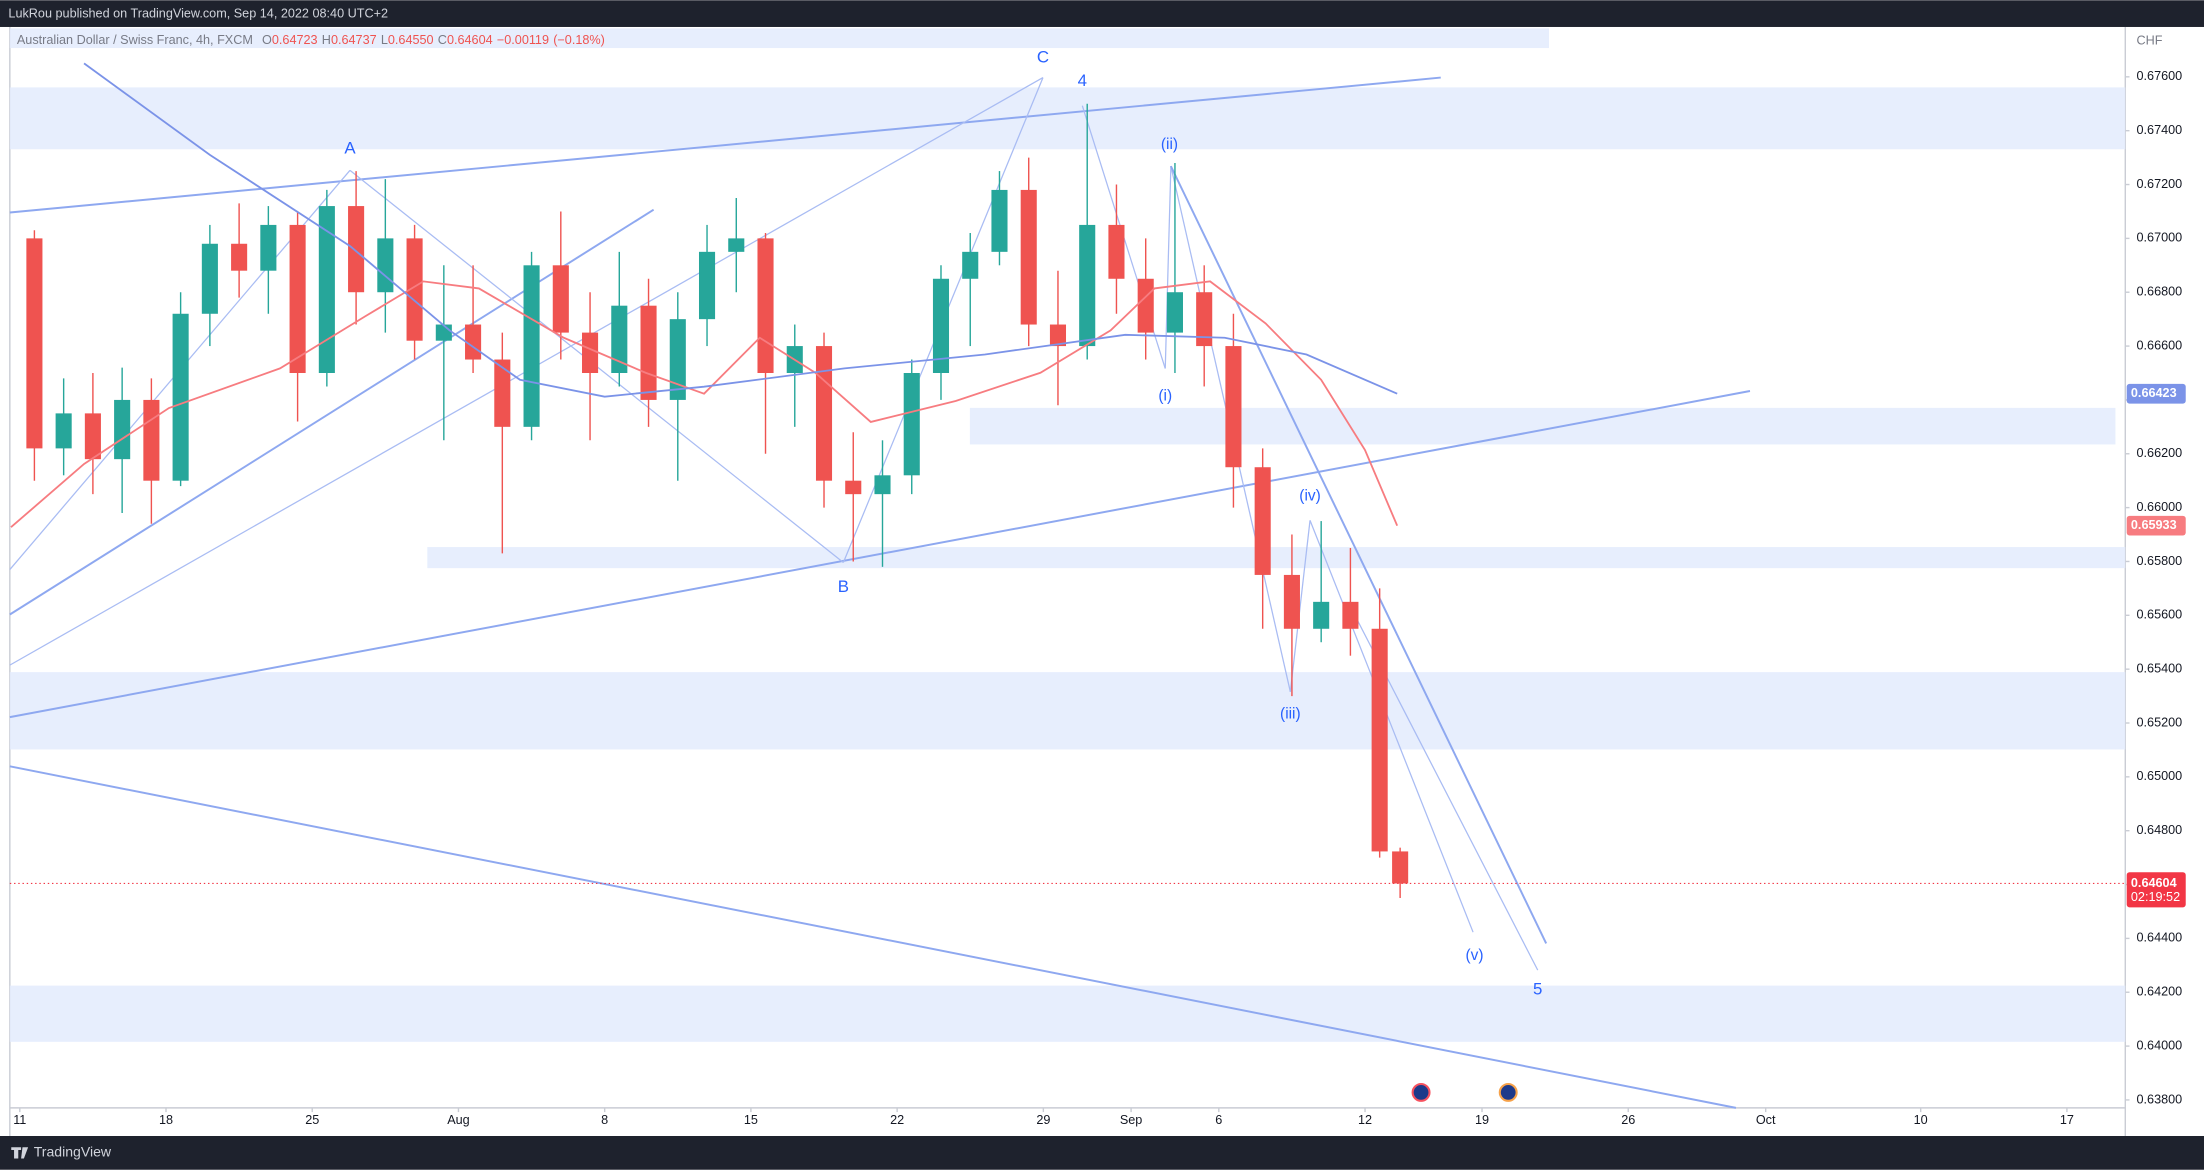 This screenshot has width=2204, height=1170. What do you see at coordinates (2160, 992) in the screenshot?
I see `y-tick-label: 0.64200` at bounding box center [2160, 992].